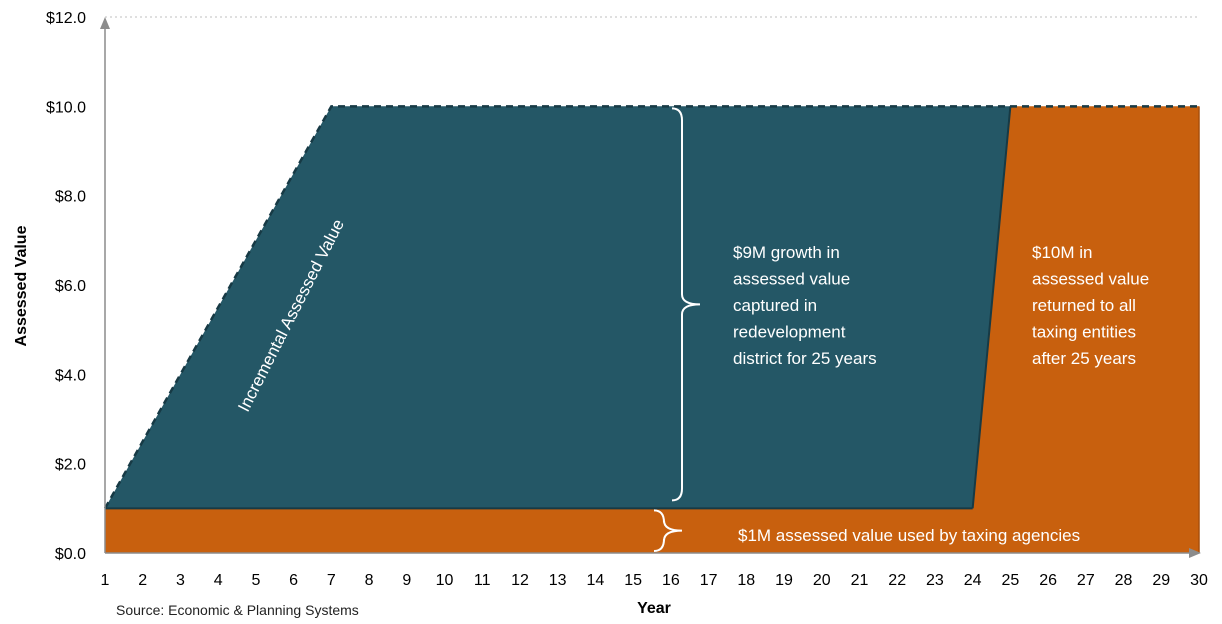 The height and width of the screenshot is (624, 1222). What do you see at coordinates (633, 580) in the screenshot?
I see `x-tick-label: 15` at bounding box center [633, 580].